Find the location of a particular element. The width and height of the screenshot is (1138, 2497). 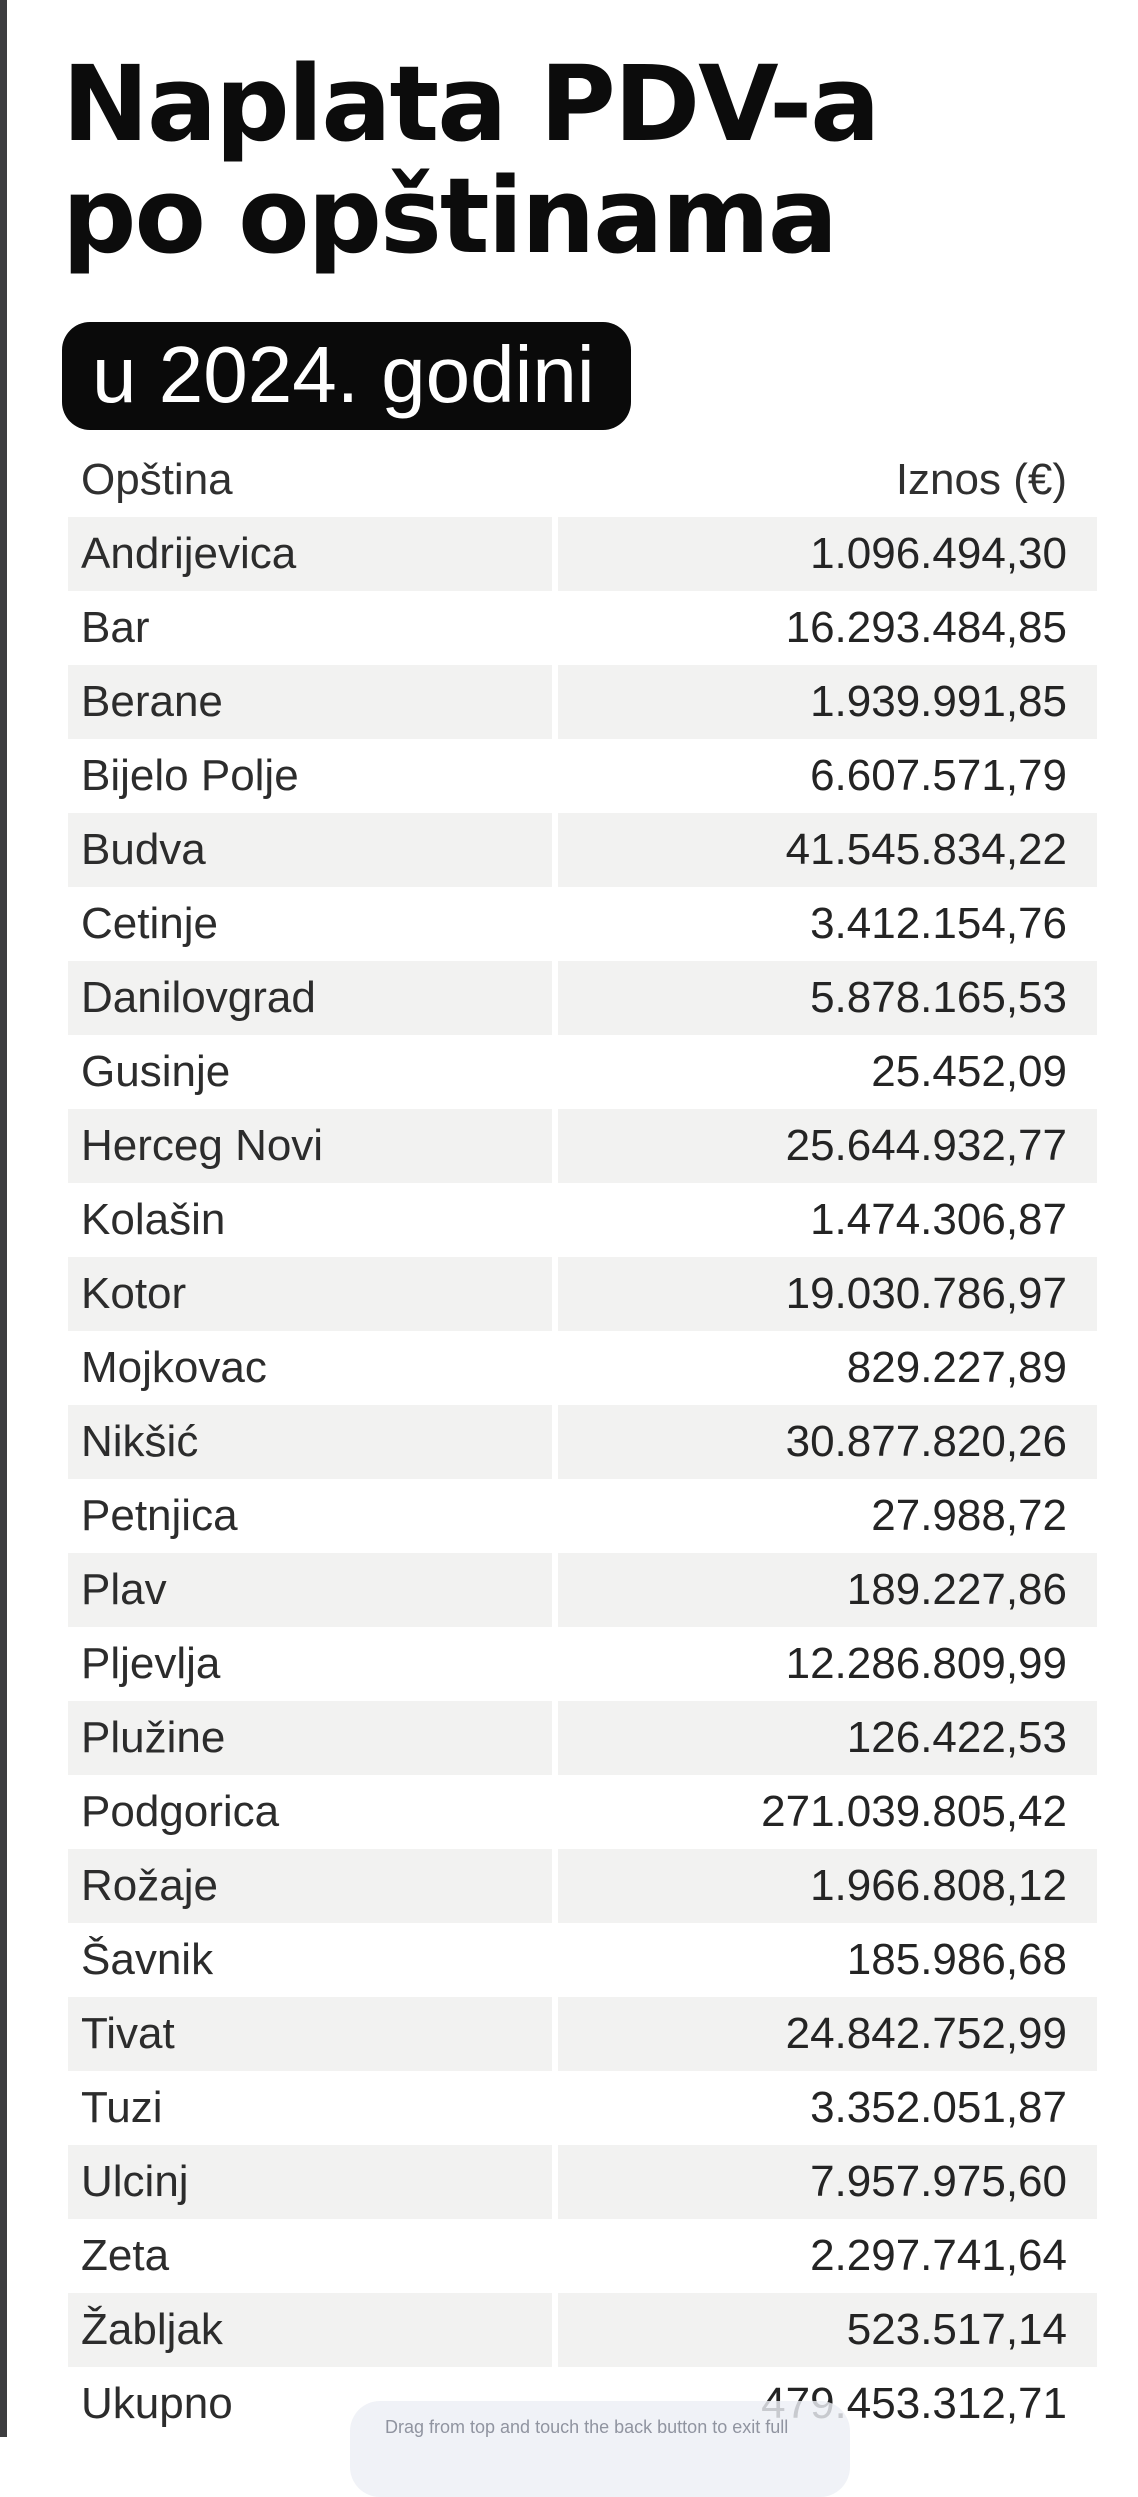

table-row: Herceg Novi 25.644.932,77 is located at coordinates (582, 1146).